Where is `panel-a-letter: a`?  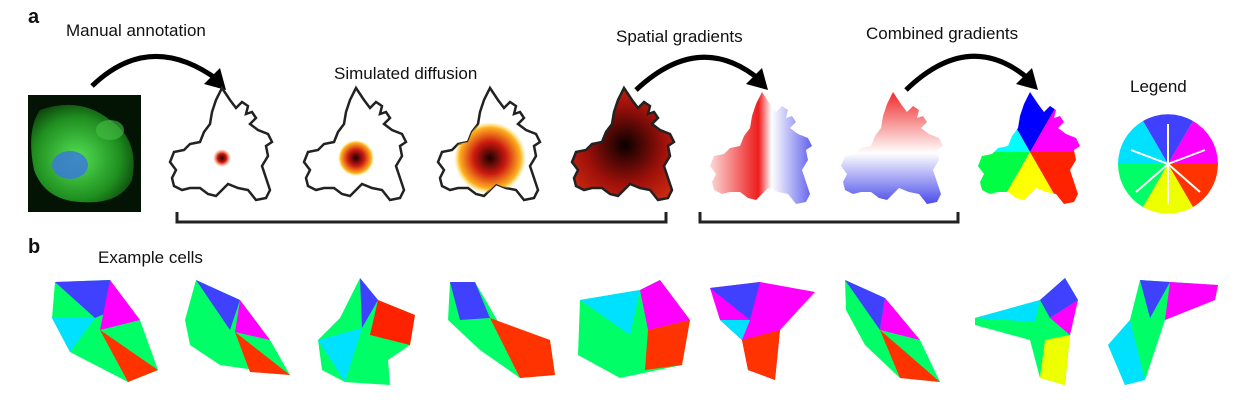
panel-a-letter: a is located at coordinates (34, 17).